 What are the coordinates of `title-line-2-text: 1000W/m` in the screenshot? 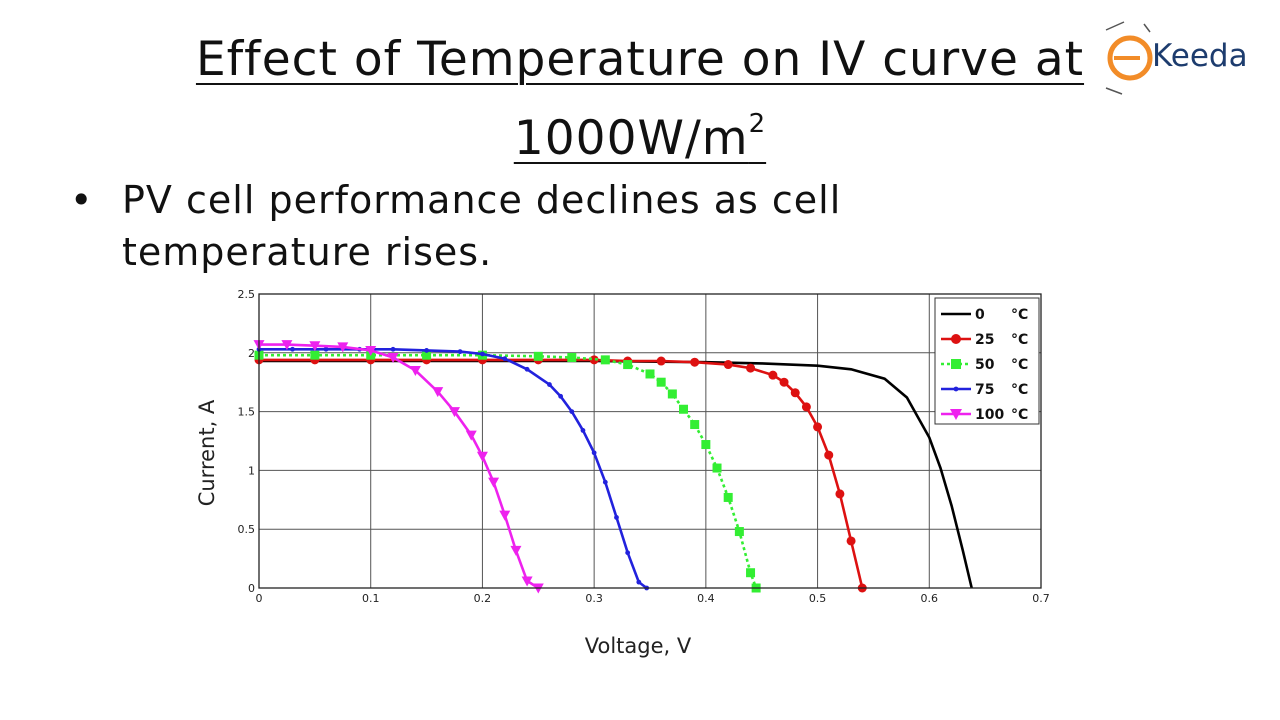 It's located at (631, 138).